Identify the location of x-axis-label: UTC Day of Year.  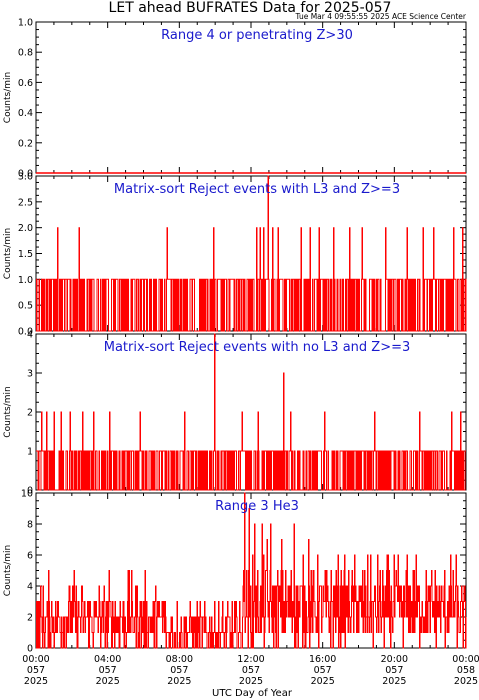
(252, 693).